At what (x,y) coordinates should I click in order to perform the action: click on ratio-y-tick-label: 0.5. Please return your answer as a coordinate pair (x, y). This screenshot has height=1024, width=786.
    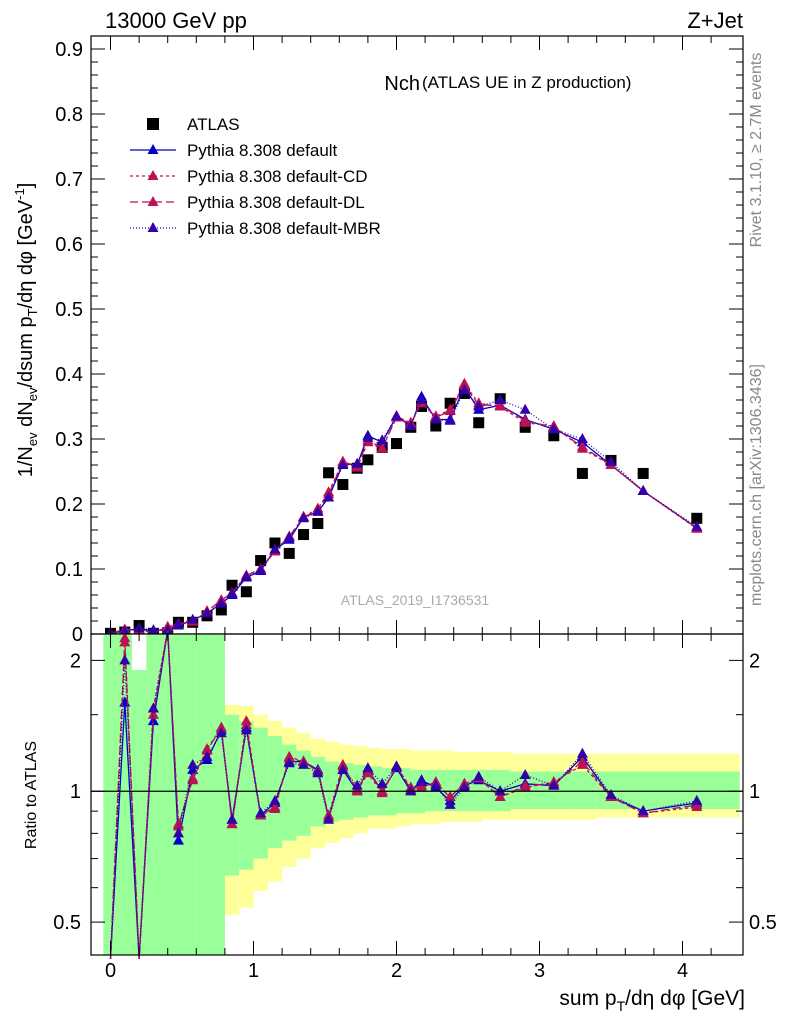
    Looking at the image, I should click on (67, 923).